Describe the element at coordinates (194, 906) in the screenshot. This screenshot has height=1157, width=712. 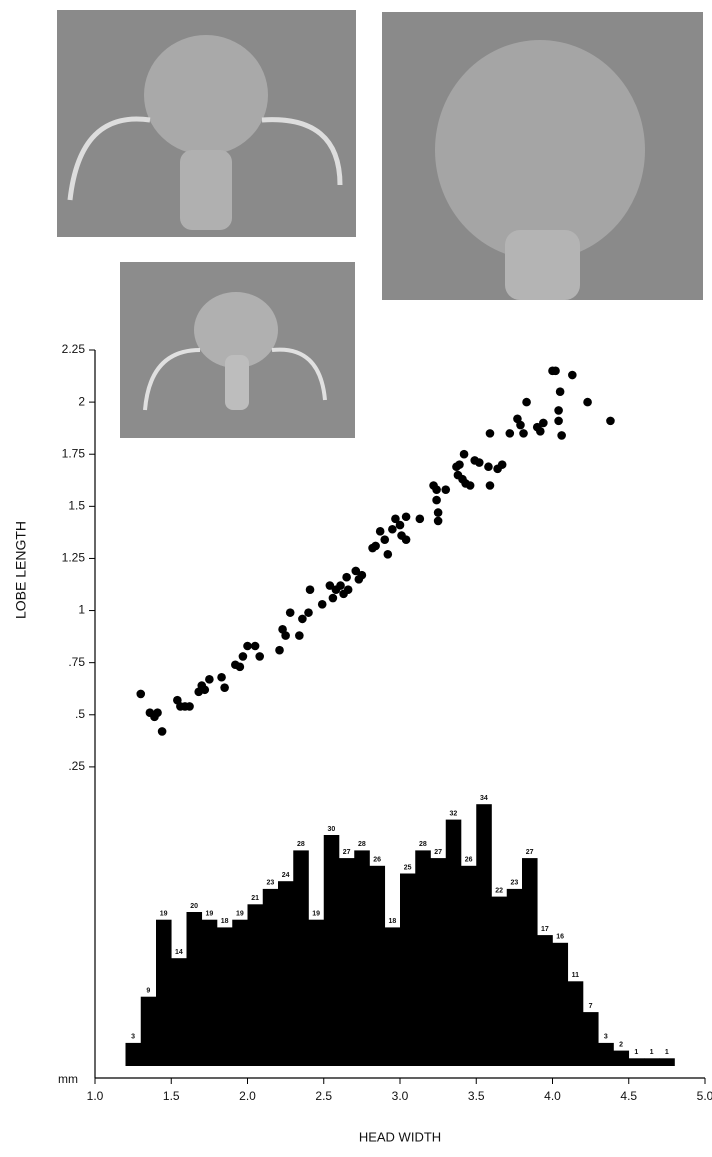
I see `count-label: 20` at that location.